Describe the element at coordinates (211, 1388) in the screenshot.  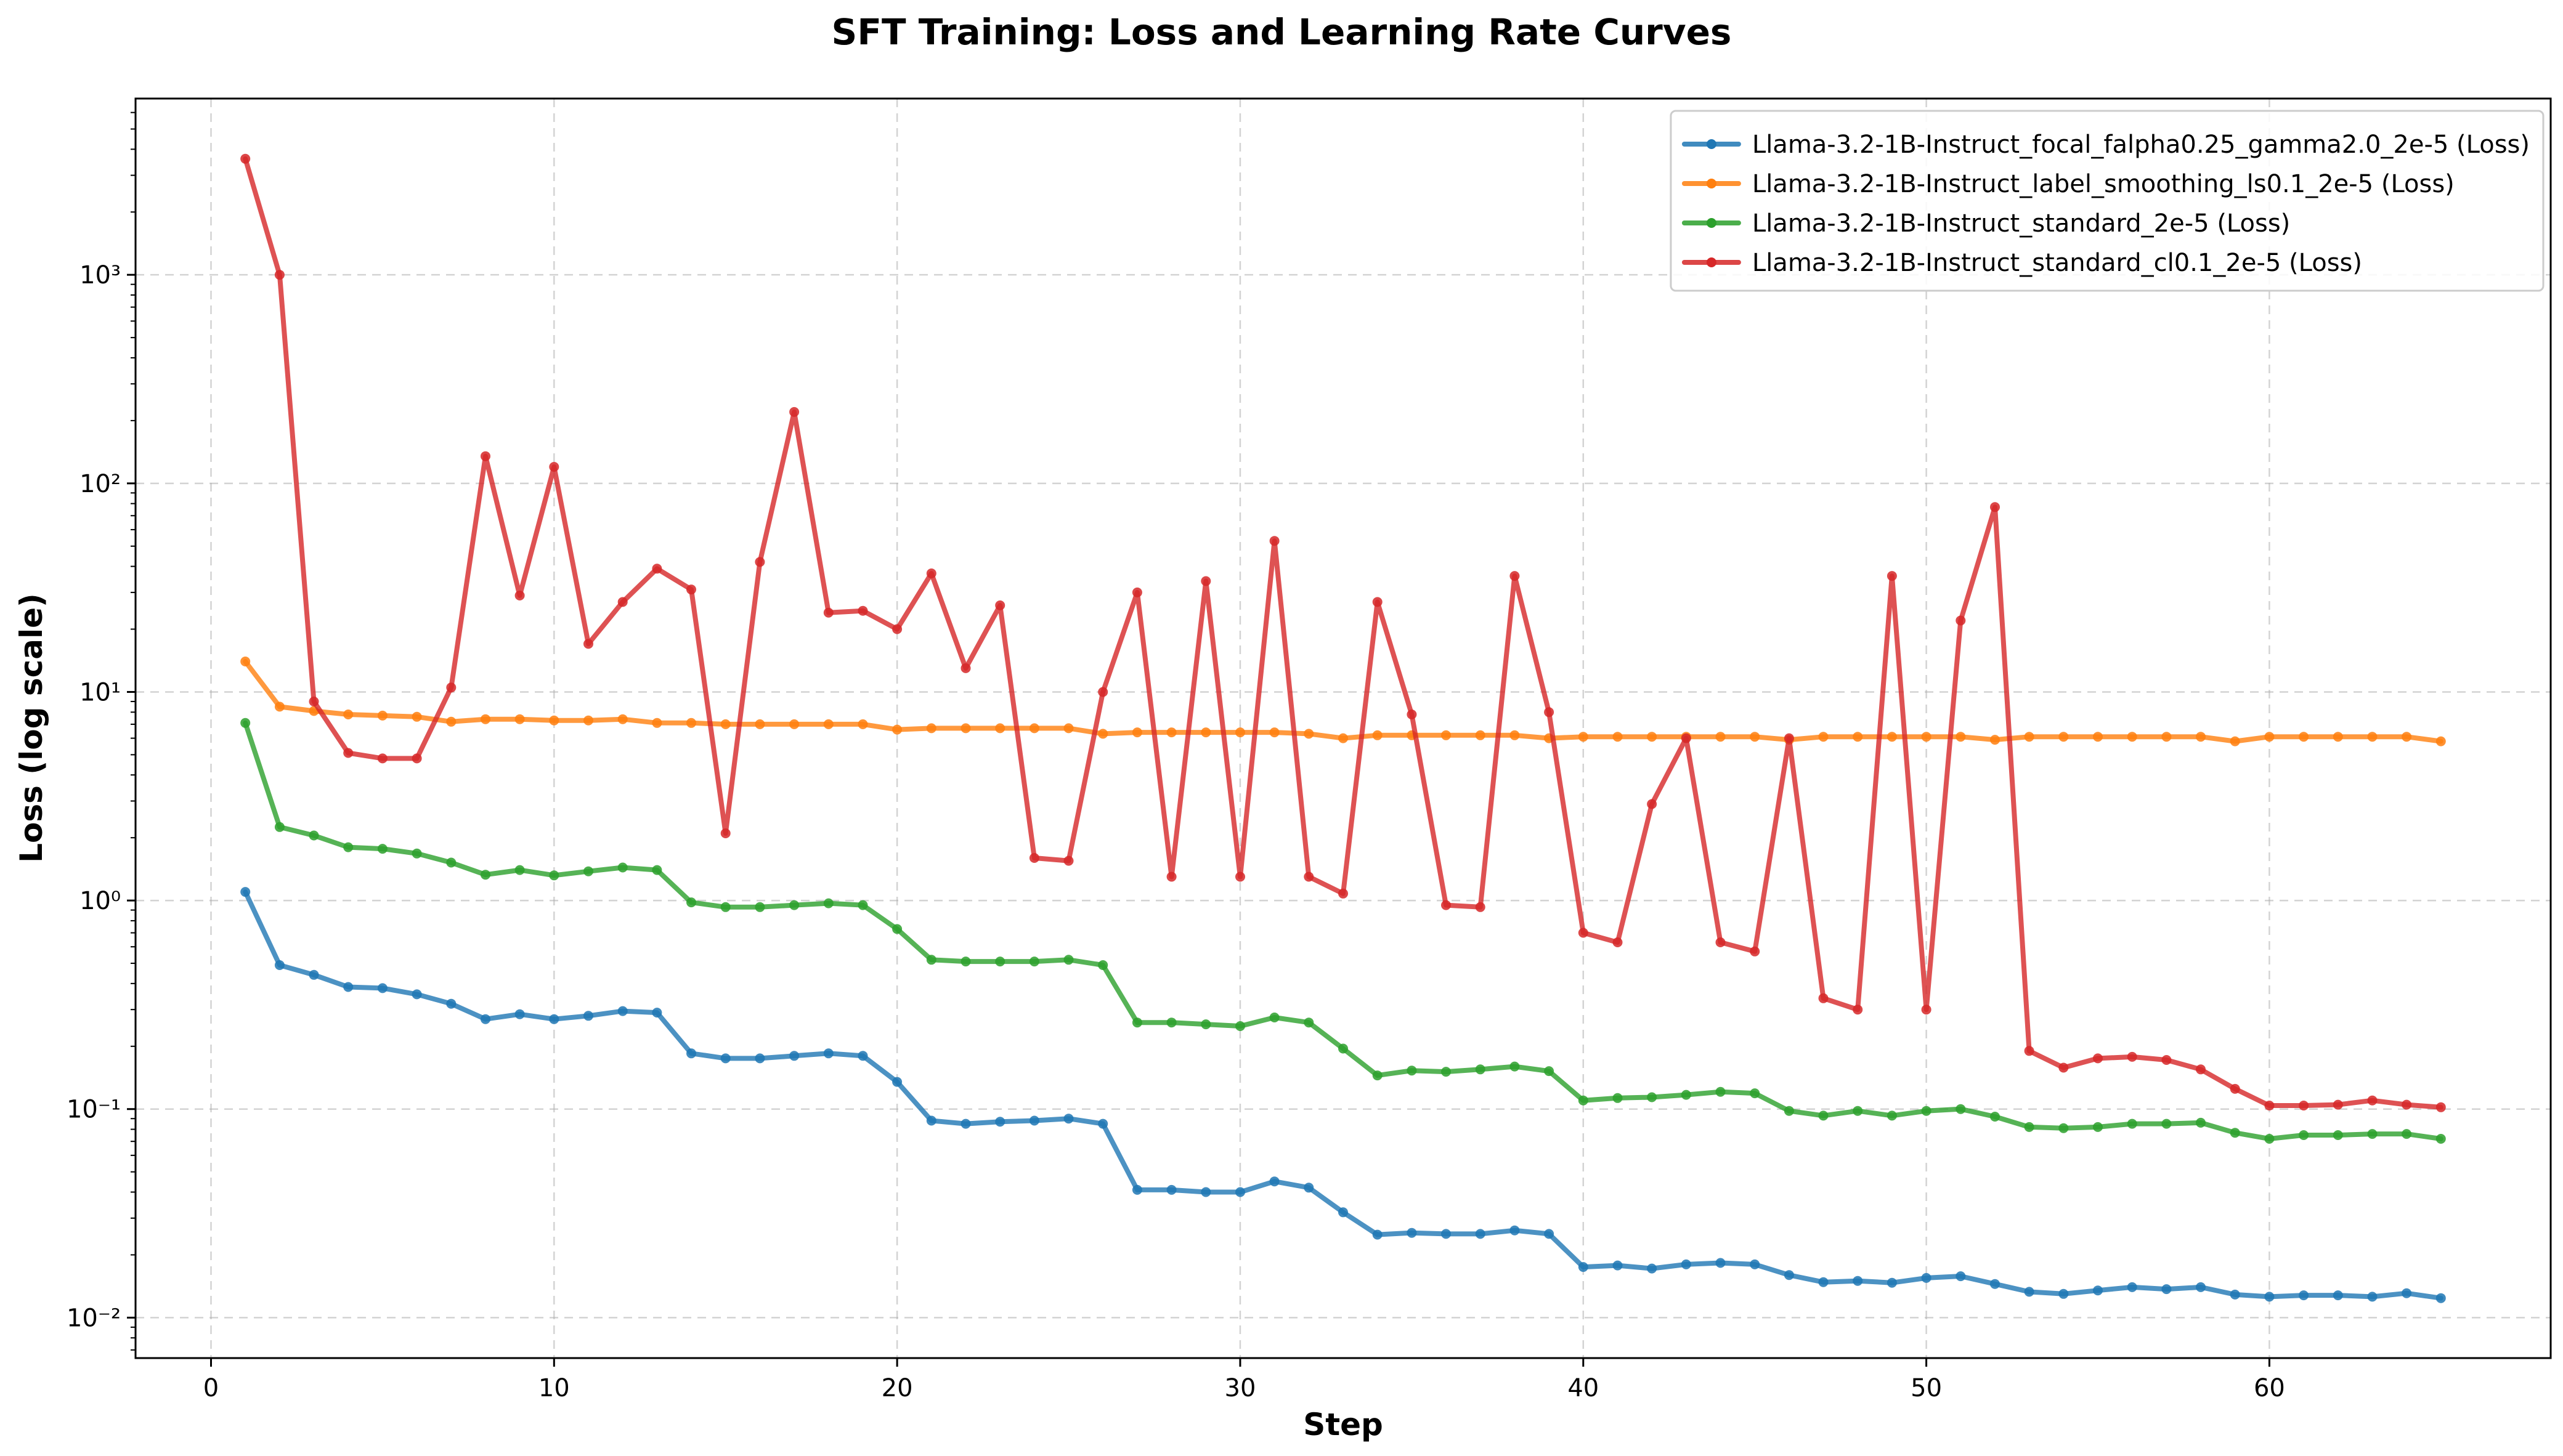
I see `x-tick-label: 0` at that location.